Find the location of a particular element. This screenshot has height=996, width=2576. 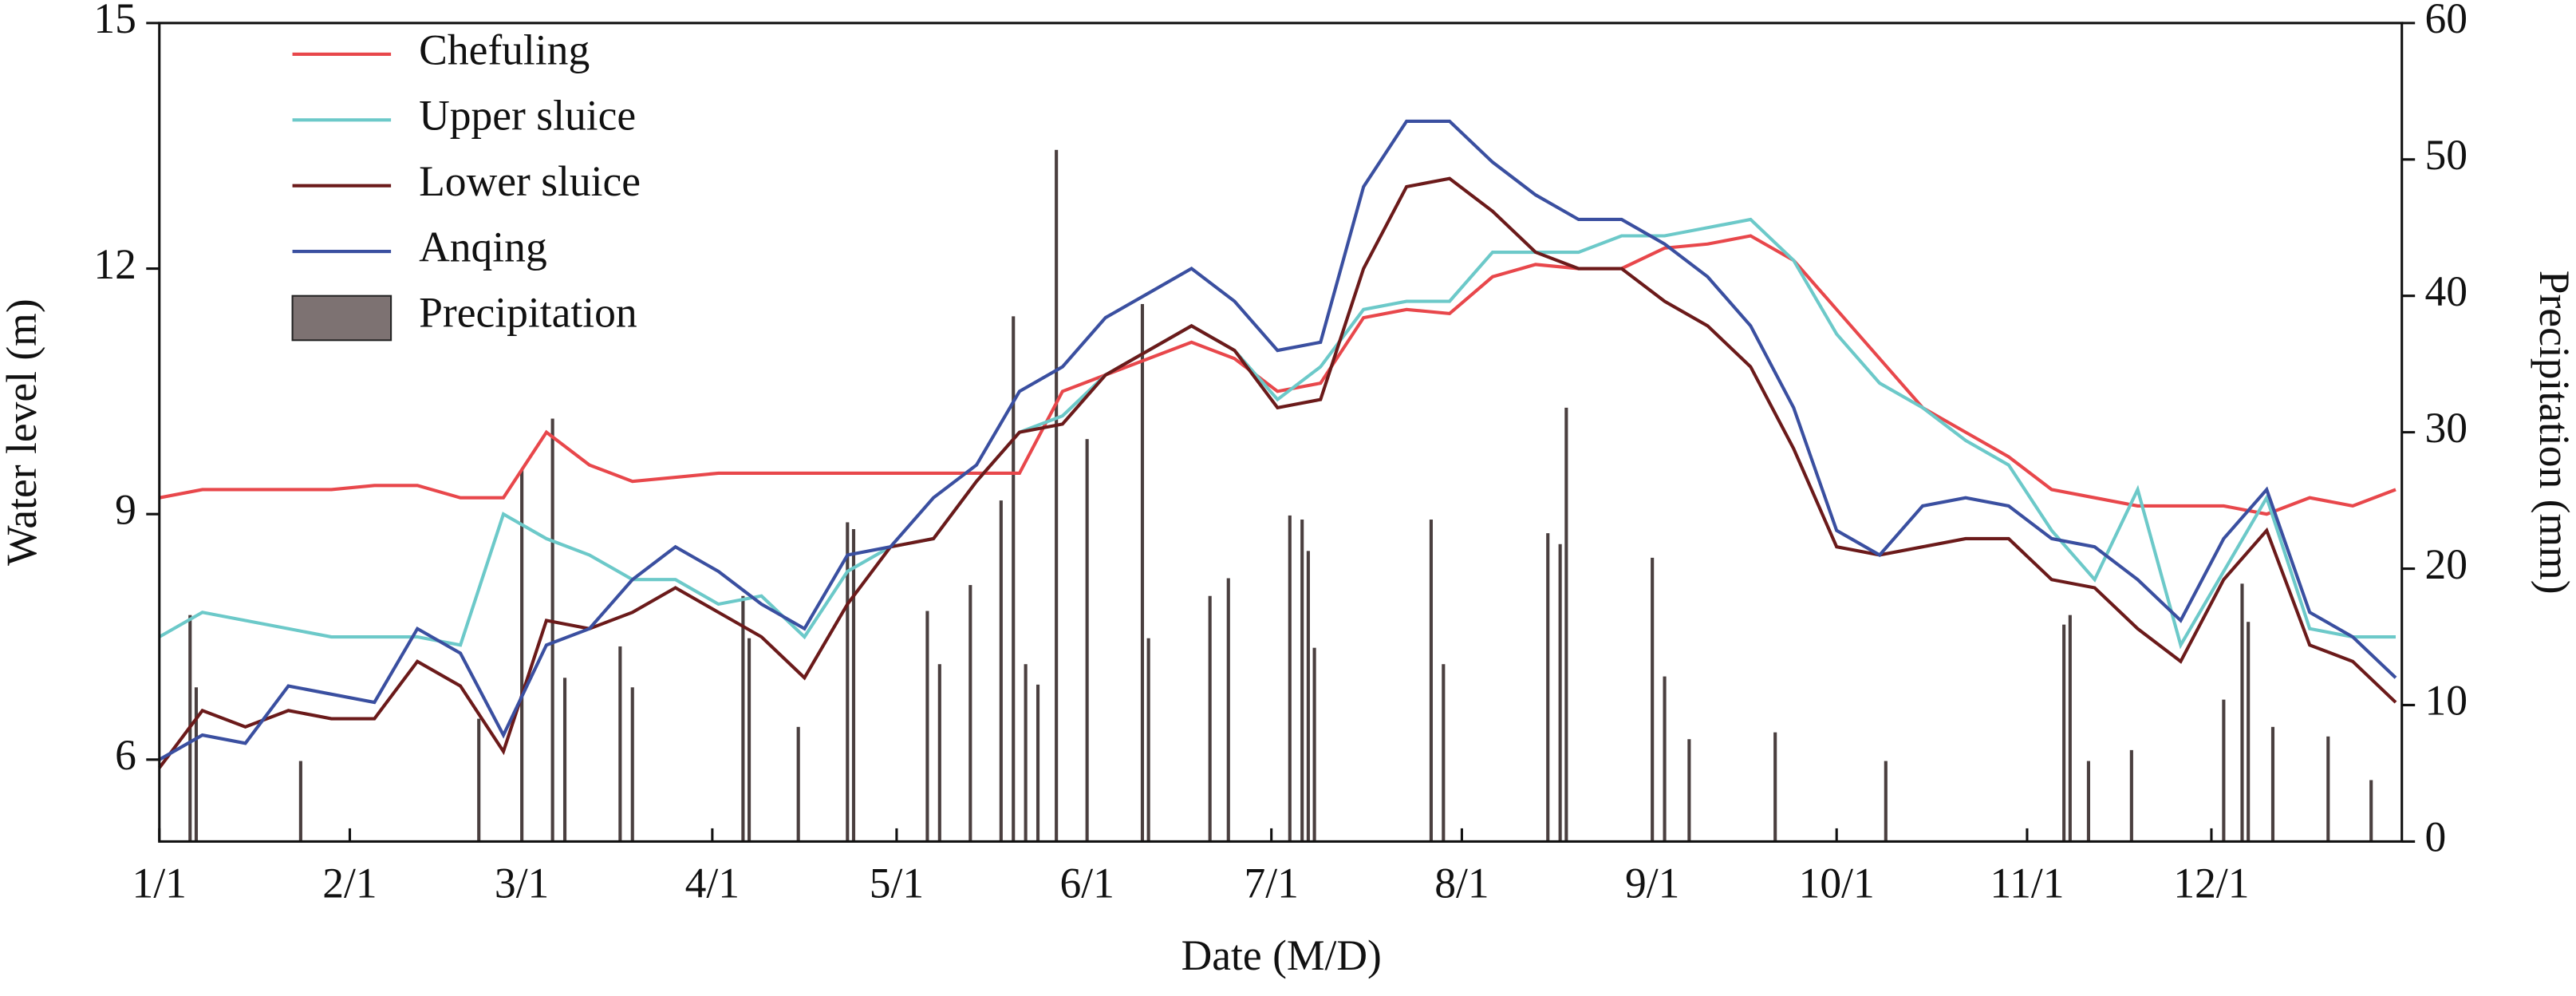

y-tick-label: 6 is located at coordinates (125, 755).